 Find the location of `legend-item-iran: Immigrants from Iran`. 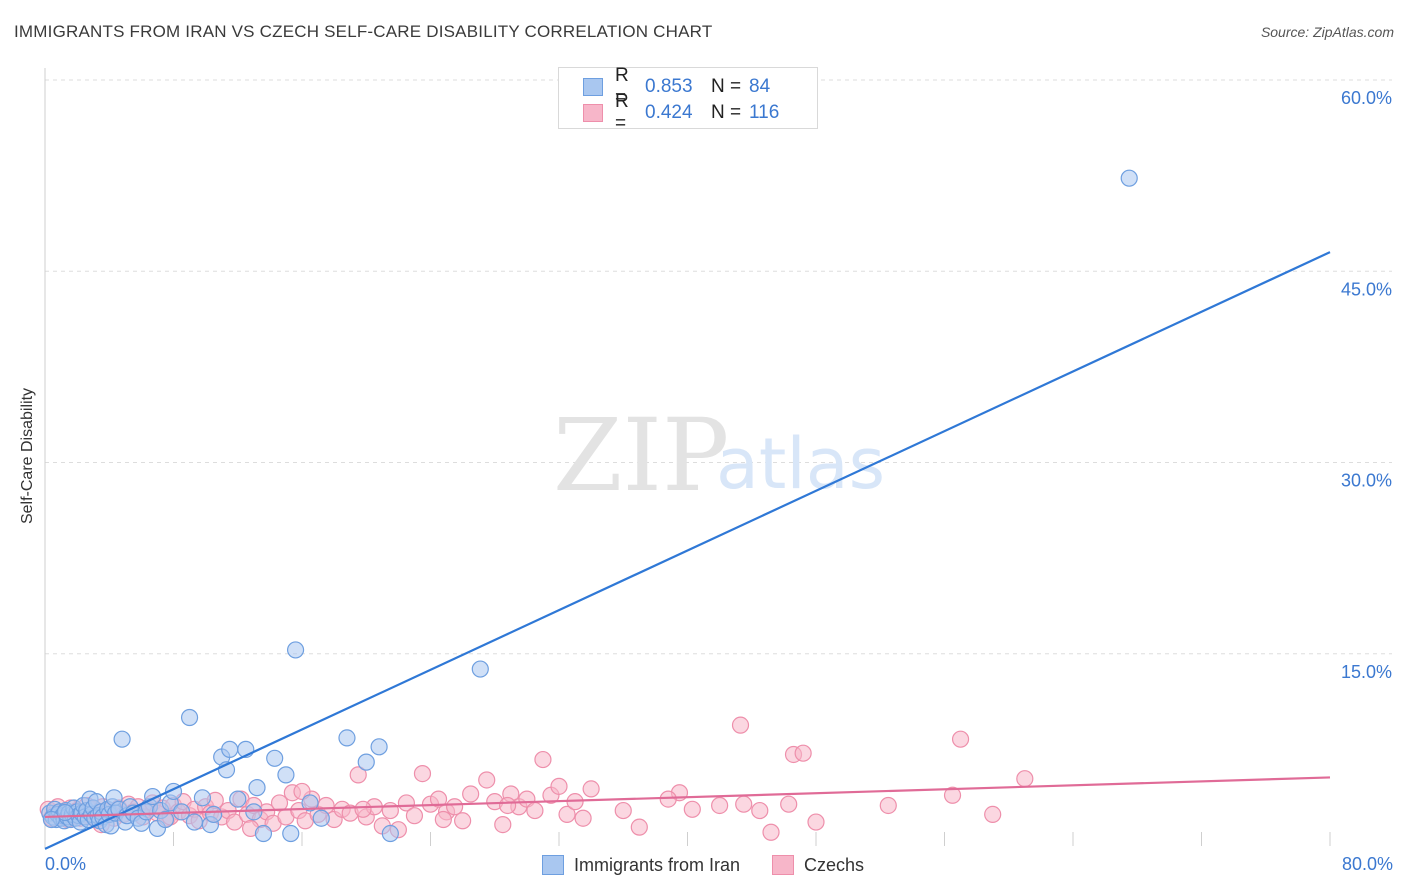

legend-item-iran: Immigrants from Iran is located at coordinates (640, 865).